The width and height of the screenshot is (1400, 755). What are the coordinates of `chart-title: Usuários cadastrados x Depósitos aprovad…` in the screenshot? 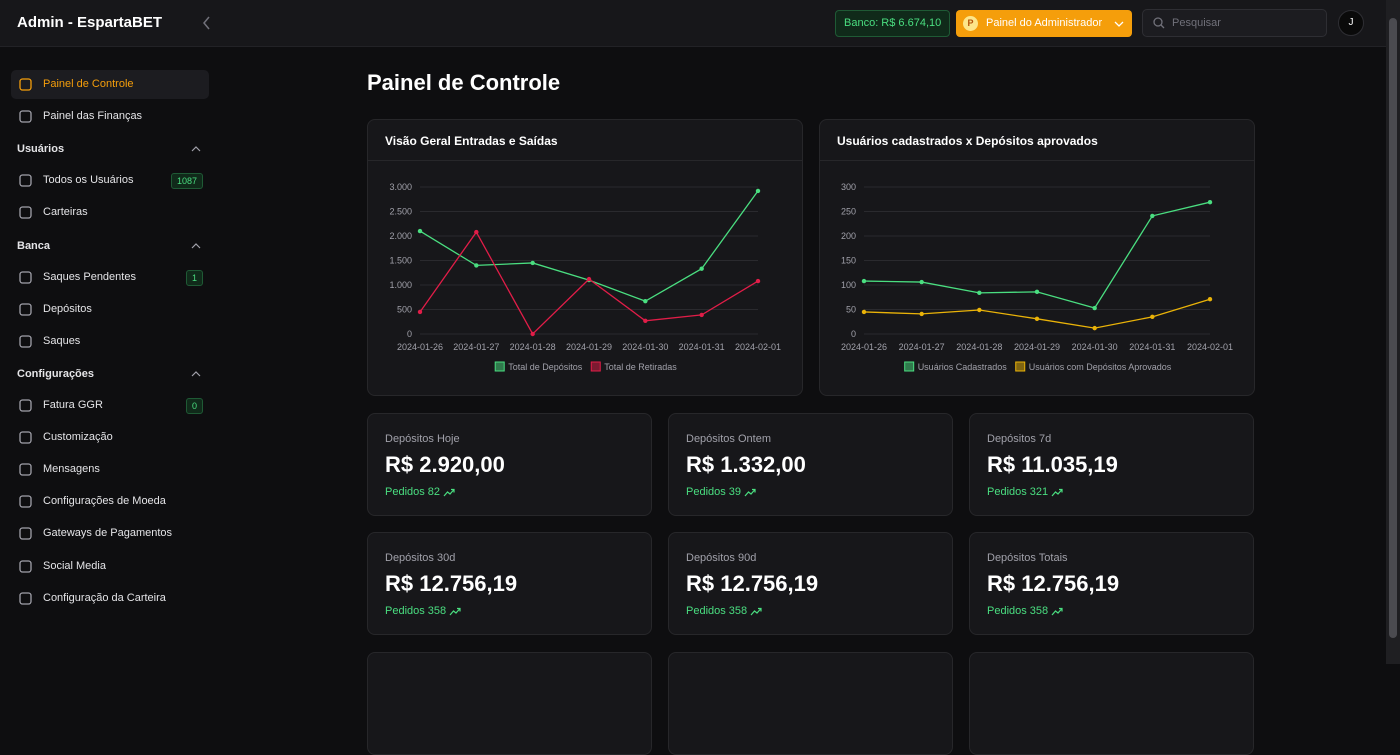 It's located at (967, 141).